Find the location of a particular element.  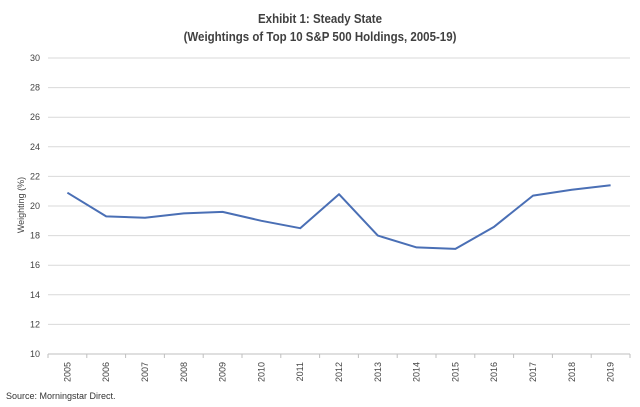

x-tick-label: 2008 is located at coordinates (184, 372).